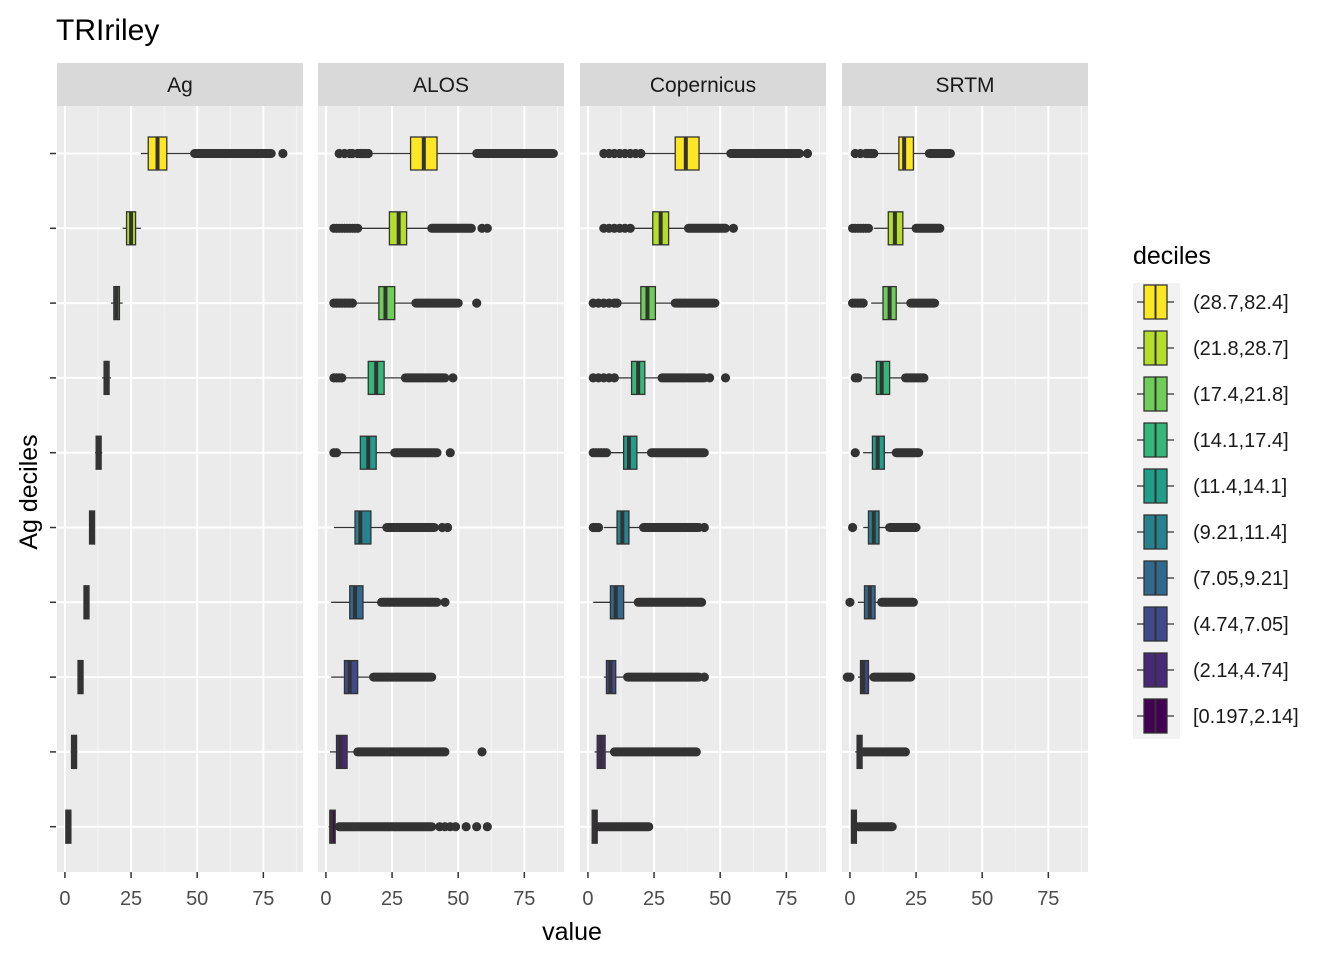  Describe the element at coordinates (1241, 441) in the screenshot. I see `legend-label: (14.1,17.4]` at that location.